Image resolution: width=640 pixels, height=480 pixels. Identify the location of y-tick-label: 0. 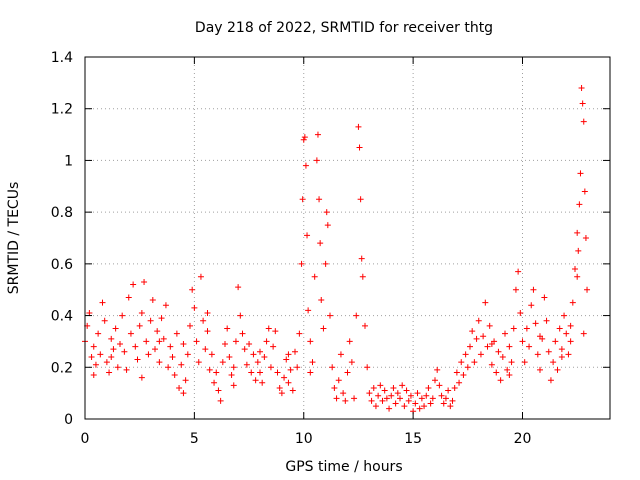
(68, 420).